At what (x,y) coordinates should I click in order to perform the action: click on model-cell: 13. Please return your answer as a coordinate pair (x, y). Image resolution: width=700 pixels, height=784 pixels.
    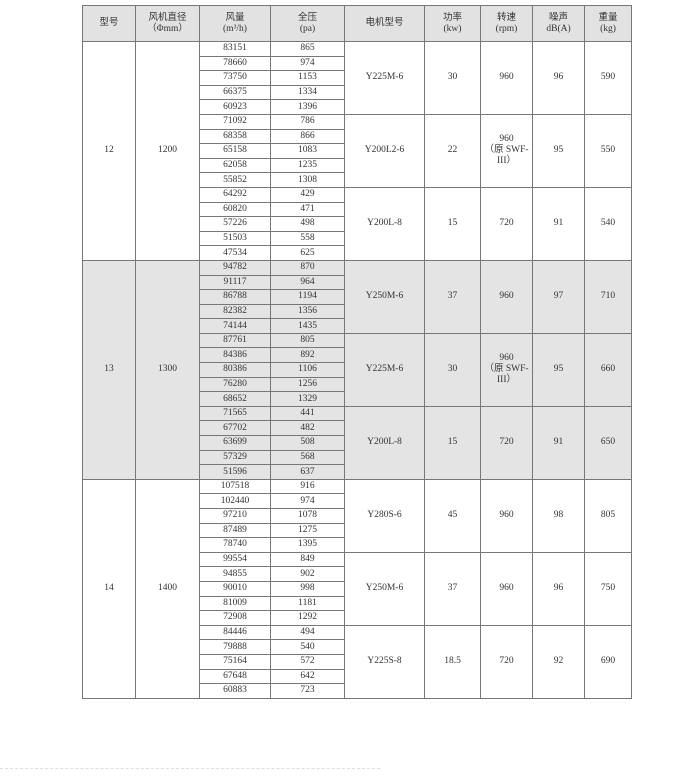
    Looking at the image, I should click on (109, 369).